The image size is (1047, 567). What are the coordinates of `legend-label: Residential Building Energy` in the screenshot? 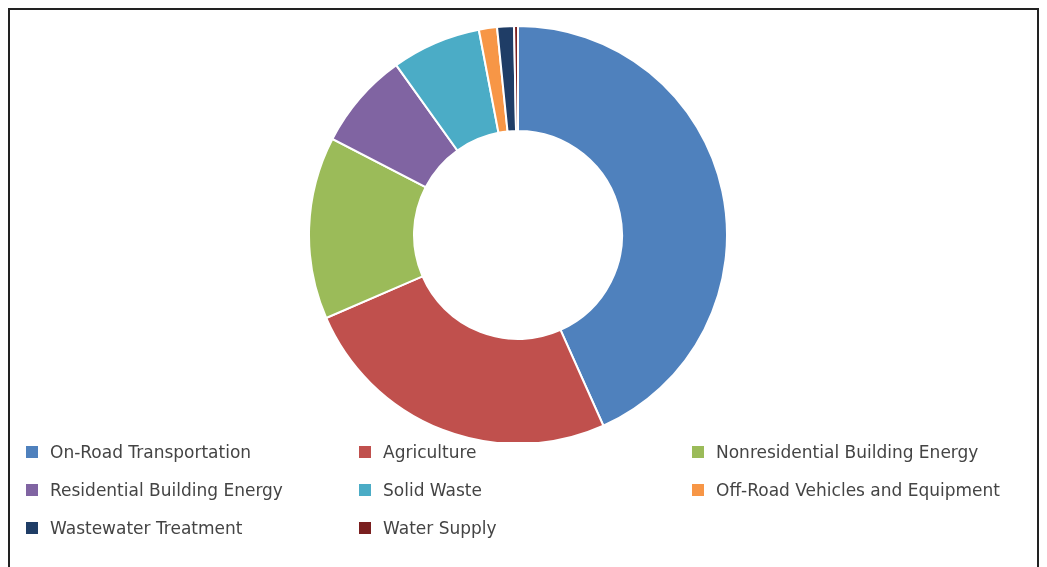 It's located at (166, 490).